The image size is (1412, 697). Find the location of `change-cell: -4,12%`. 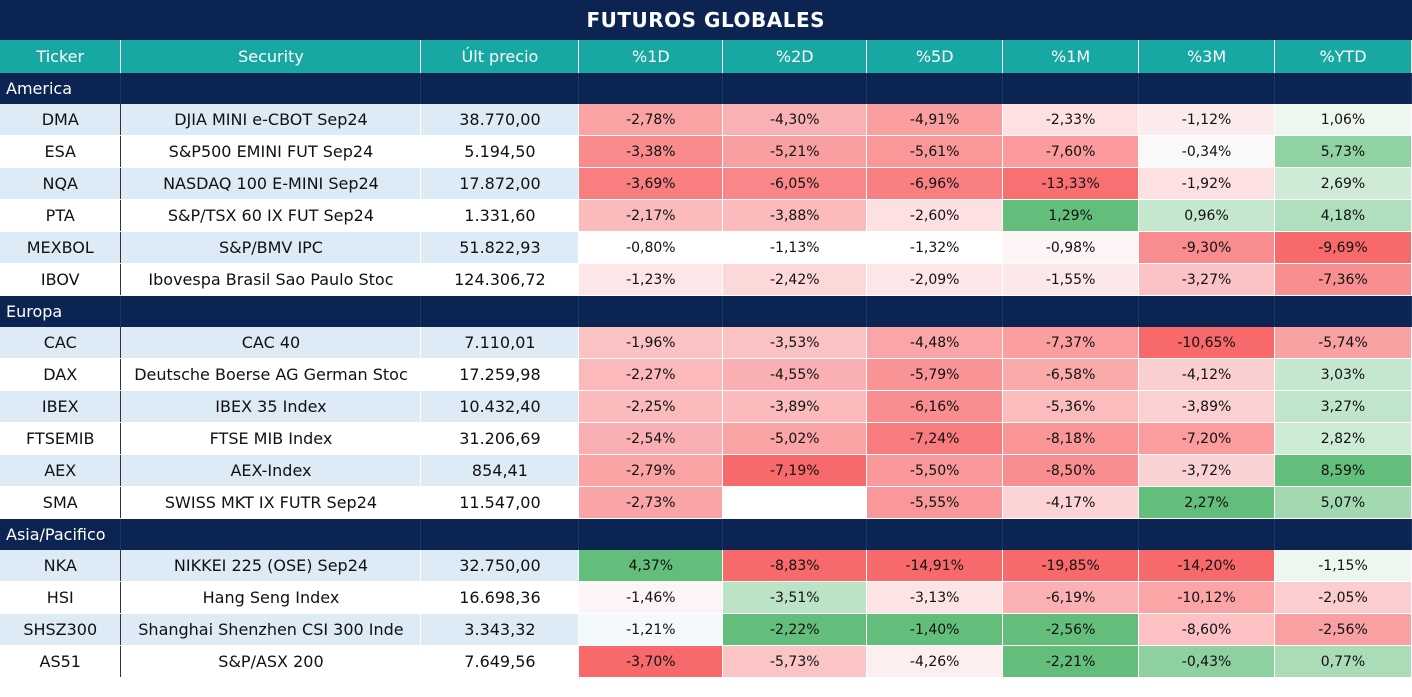

change-cell: -4,12% is located at coordinates (1206, 374).